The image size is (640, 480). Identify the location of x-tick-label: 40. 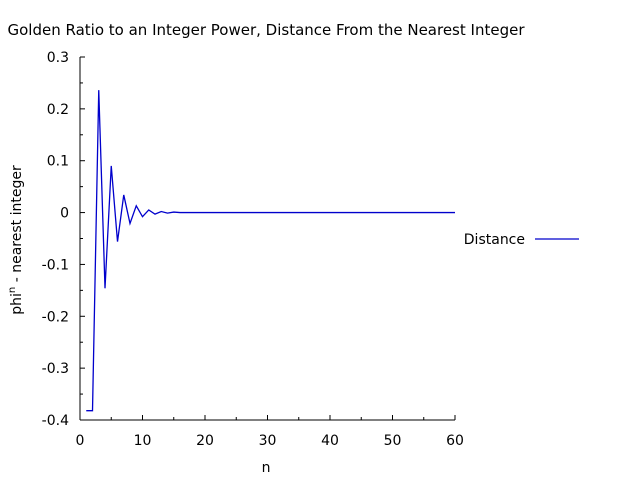
(330, 441).